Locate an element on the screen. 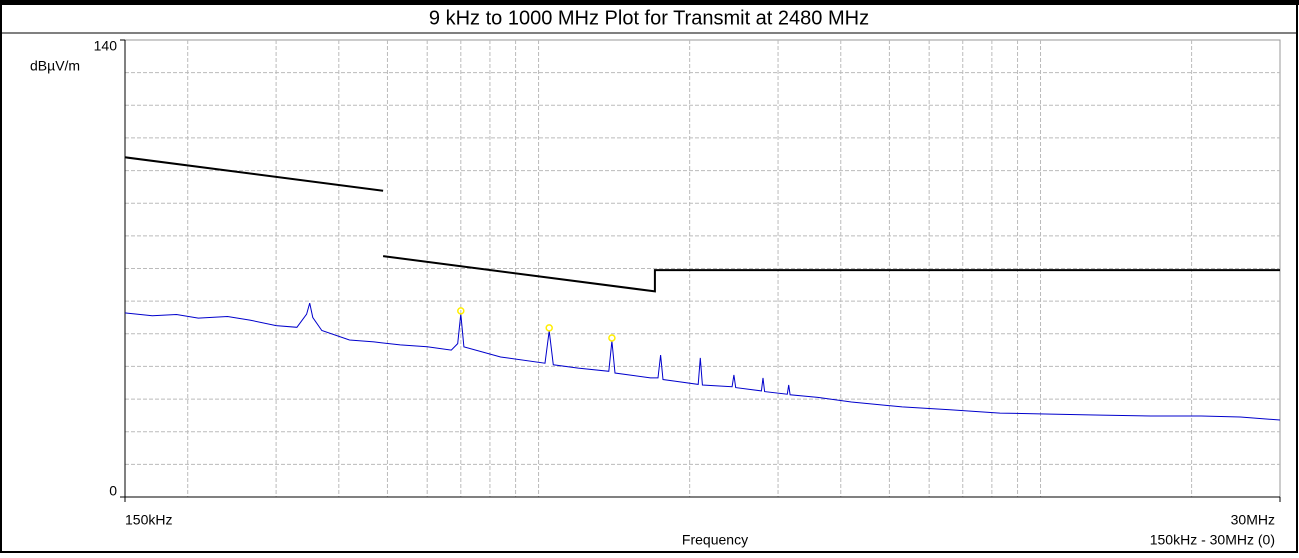 Image resolution: width=1299 pixels, height=558 pixels. range-note: 150kHz - 30MHz (0) is located at coordinates (1212, 540).